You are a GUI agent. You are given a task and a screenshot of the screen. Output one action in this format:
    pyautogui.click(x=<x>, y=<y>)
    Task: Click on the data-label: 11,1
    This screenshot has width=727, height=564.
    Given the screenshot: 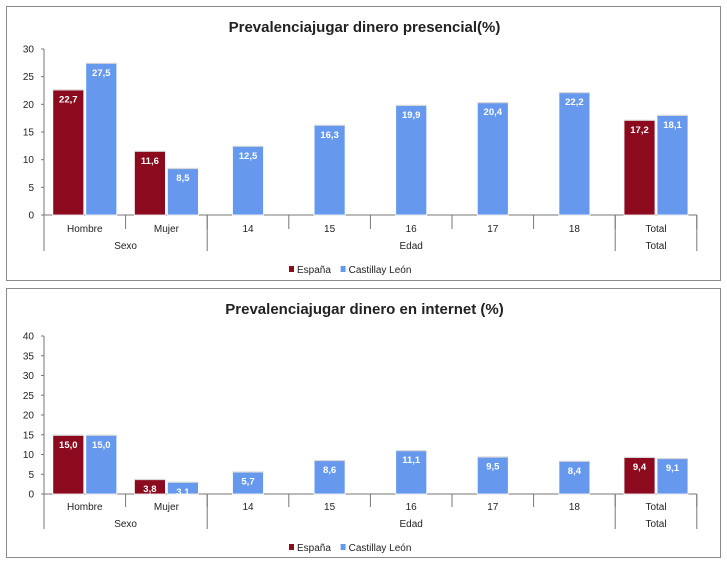 What is the action you would take?
    pyautogui.click(x=411, y=460)
    